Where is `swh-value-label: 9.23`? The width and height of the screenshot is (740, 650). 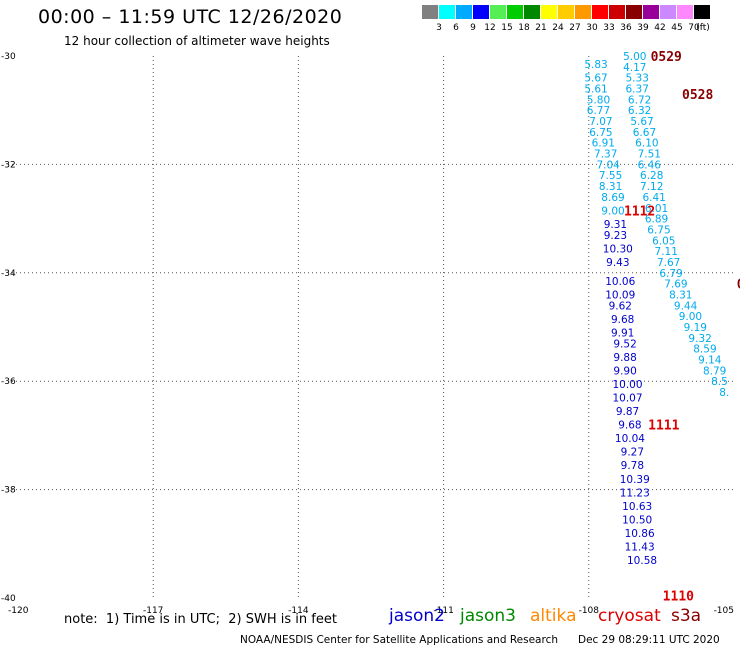 swh-value-label: 9.23 is located at coordinates (615, 236).